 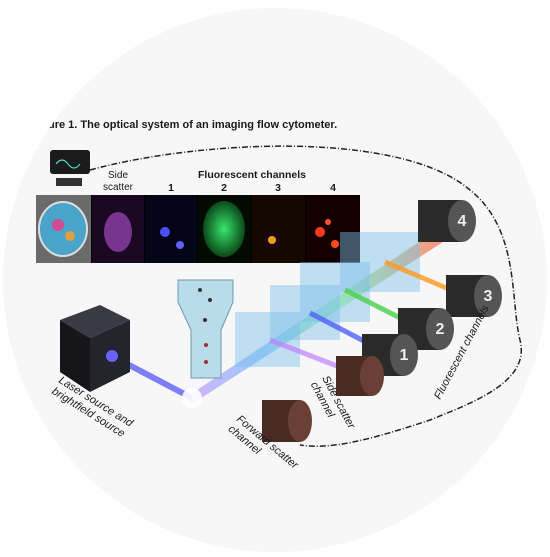 I want to click on detector-number: 1, so click(x=404, y=355).